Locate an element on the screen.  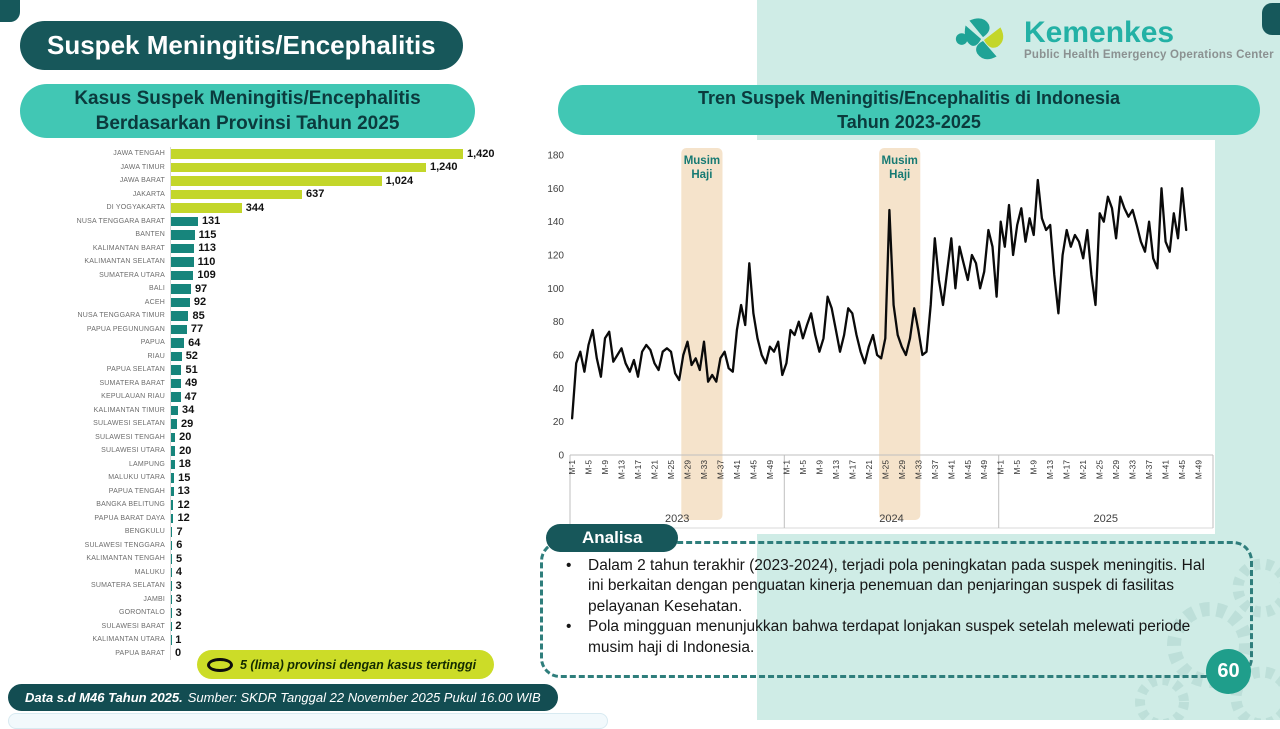
x-axis-tick: M-45 is located at coordinates (968, 469).